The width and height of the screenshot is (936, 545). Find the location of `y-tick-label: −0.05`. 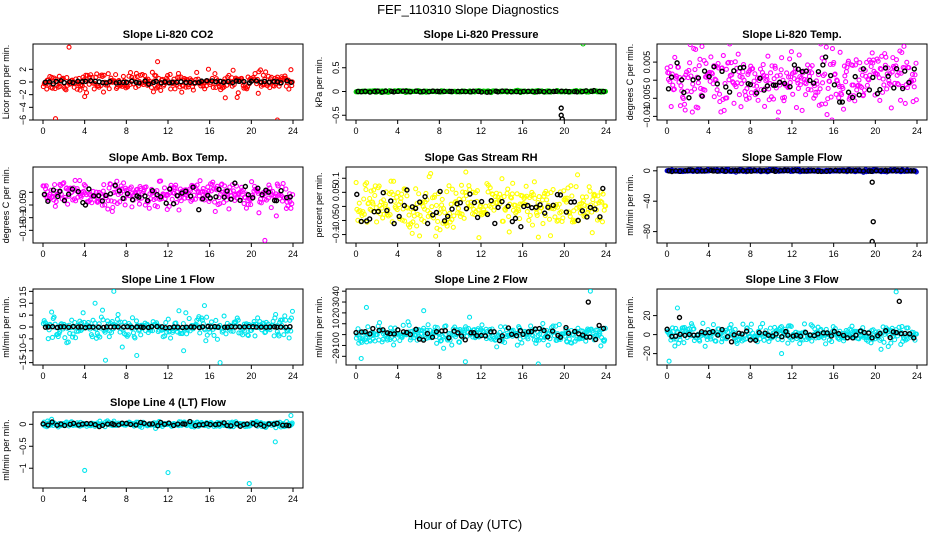

y-tick-label: −0.05 is located at coordinates (336, 220).